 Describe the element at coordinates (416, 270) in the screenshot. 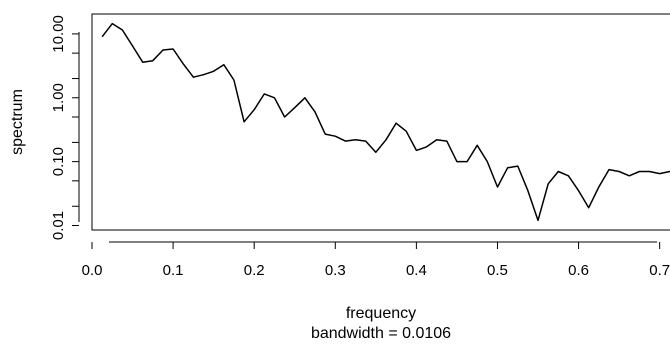

I see `x-tick-label: 0.4` at that location.